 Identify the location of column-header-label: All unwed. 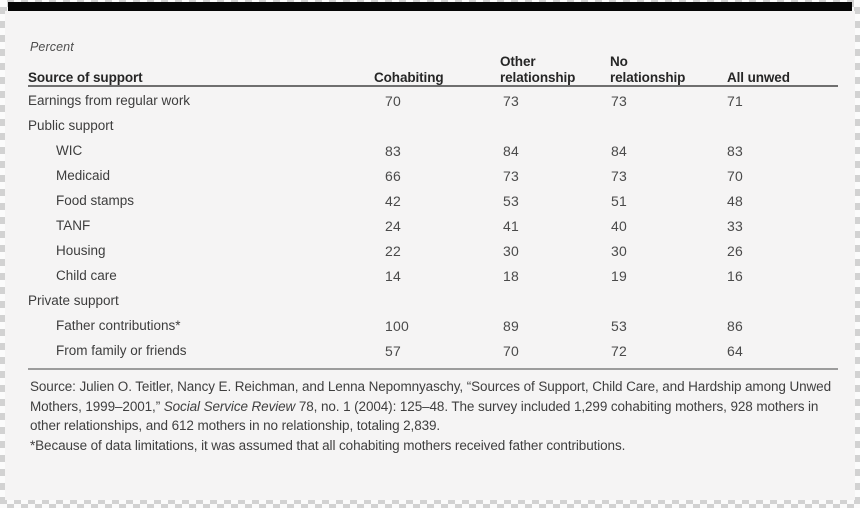
(758, 77).